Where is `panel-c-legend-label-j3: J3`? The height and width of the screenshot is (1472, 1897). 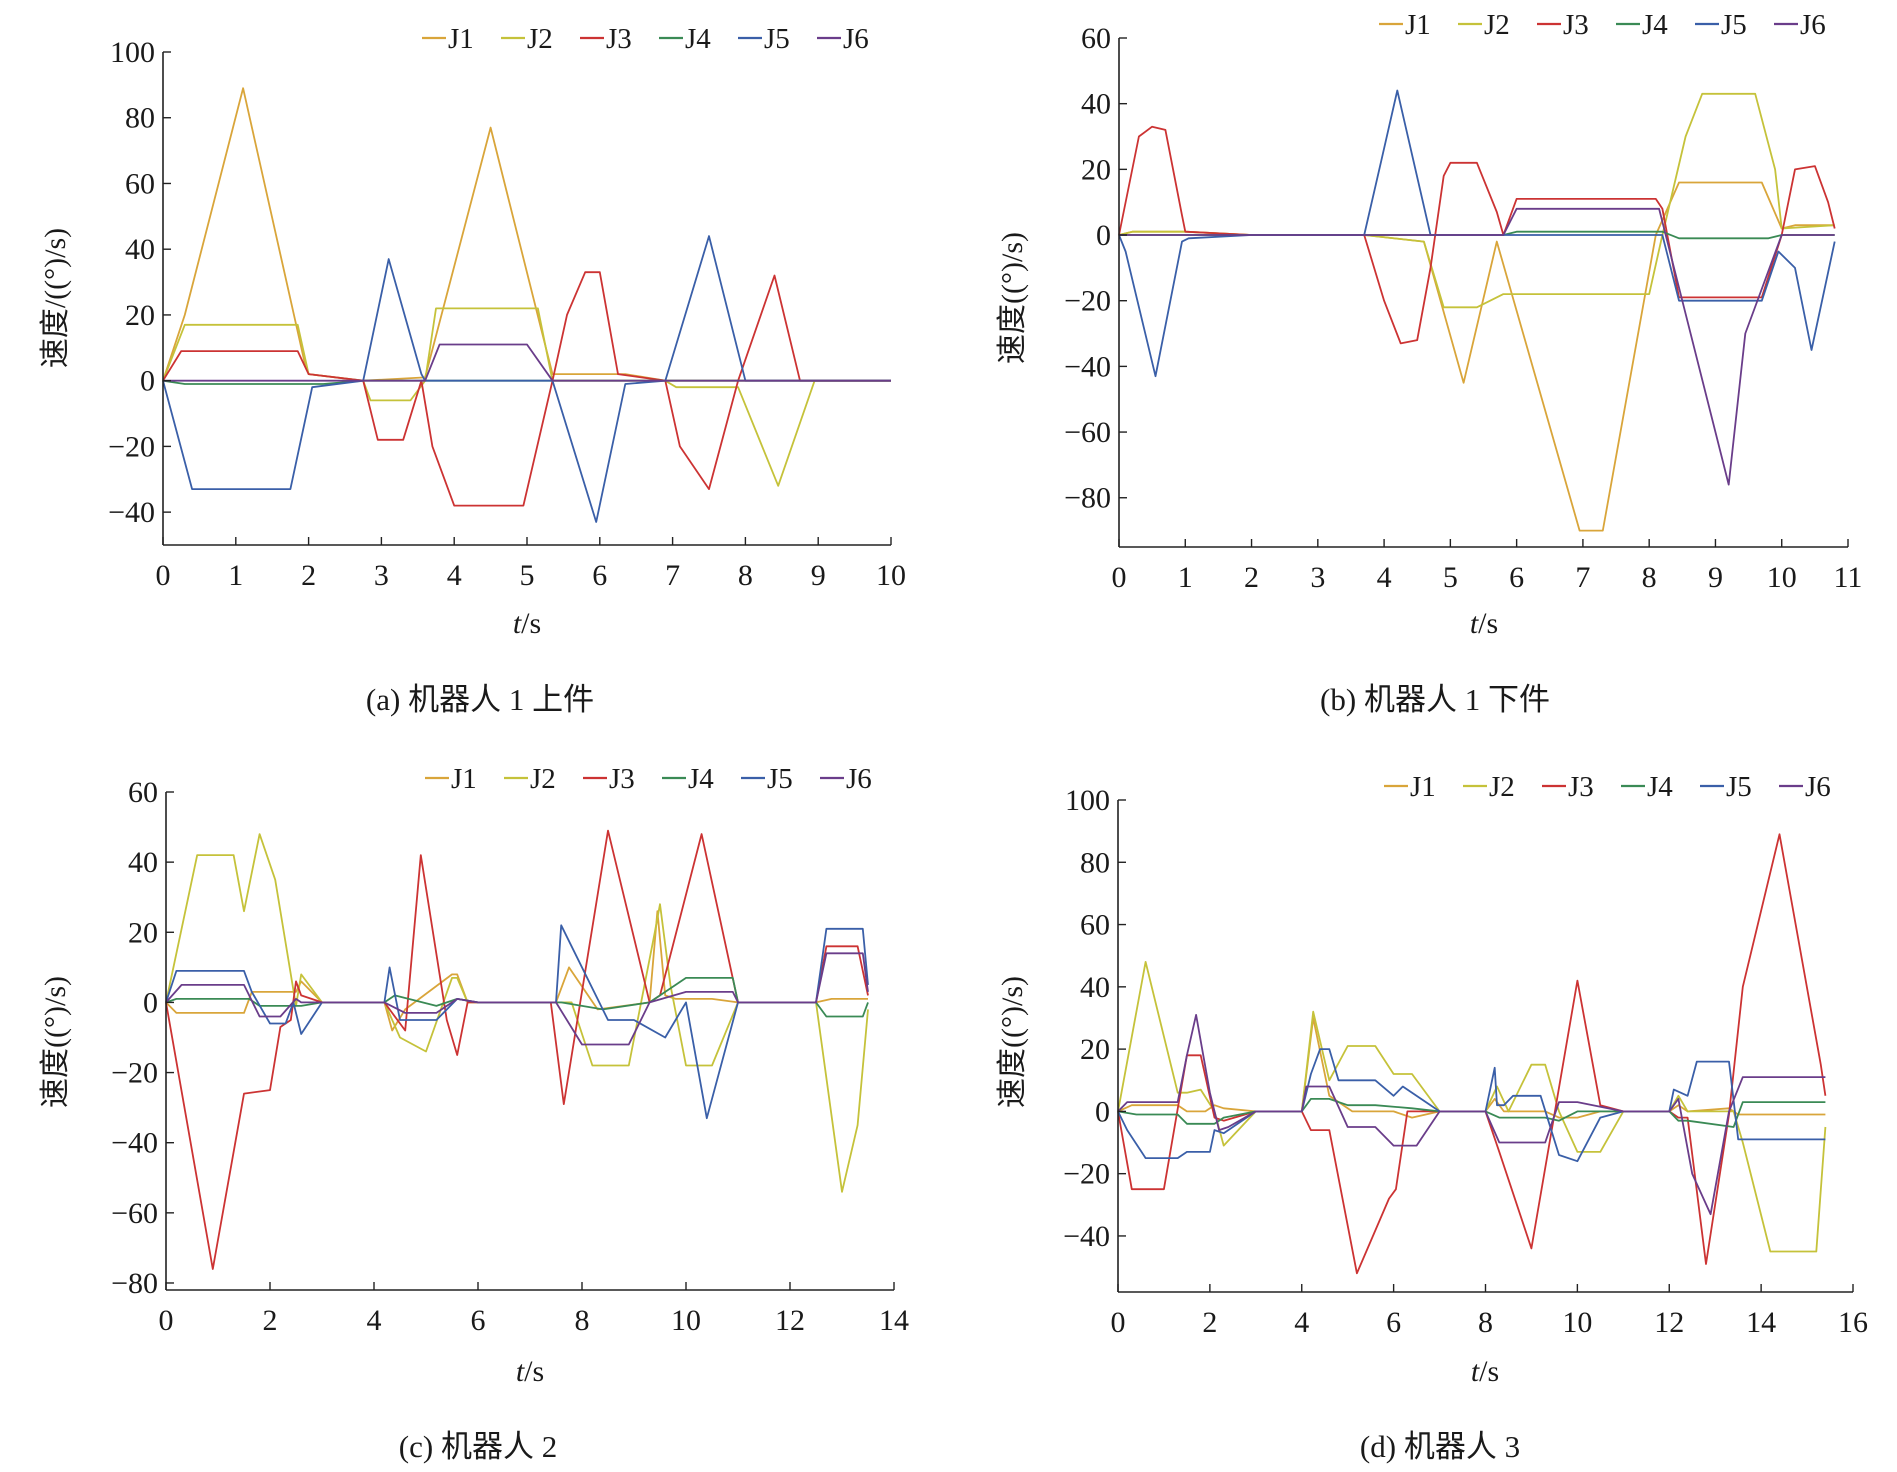 panel-c-legend-label-j3: J3 is located at coordinates (622, 779).